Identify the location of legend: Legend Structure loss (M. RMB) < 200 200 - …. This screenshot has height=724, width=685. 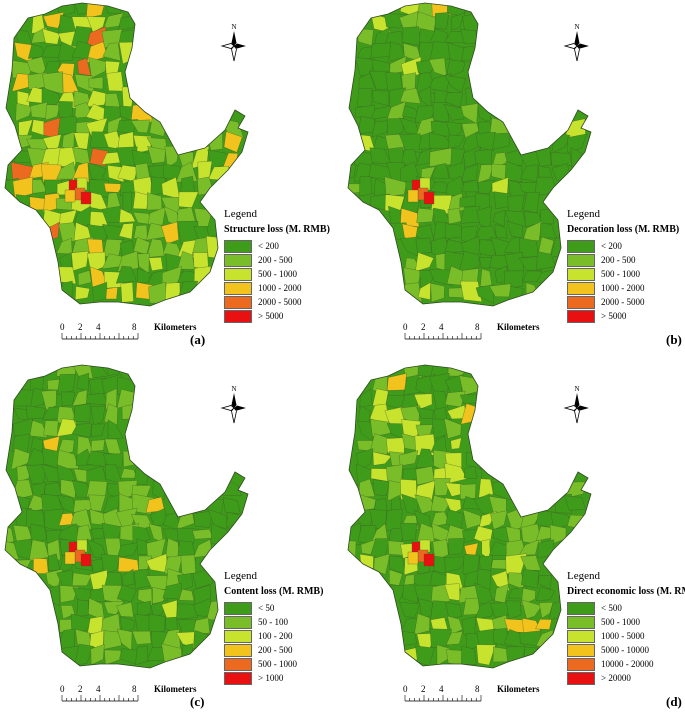
(277, 265).